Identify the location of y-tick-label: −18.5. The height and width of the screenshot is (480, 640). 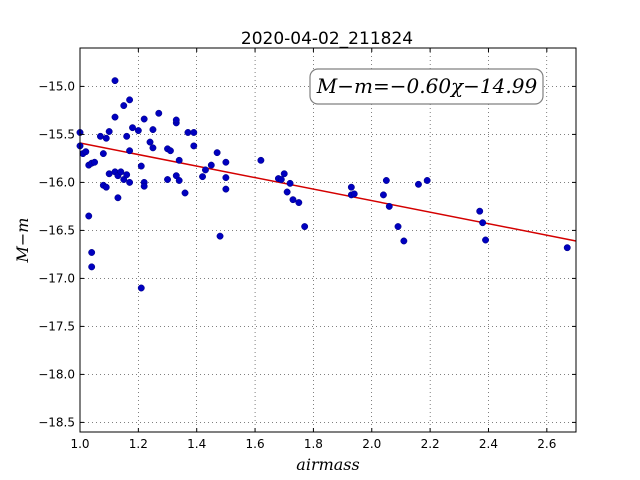
(56, 422).